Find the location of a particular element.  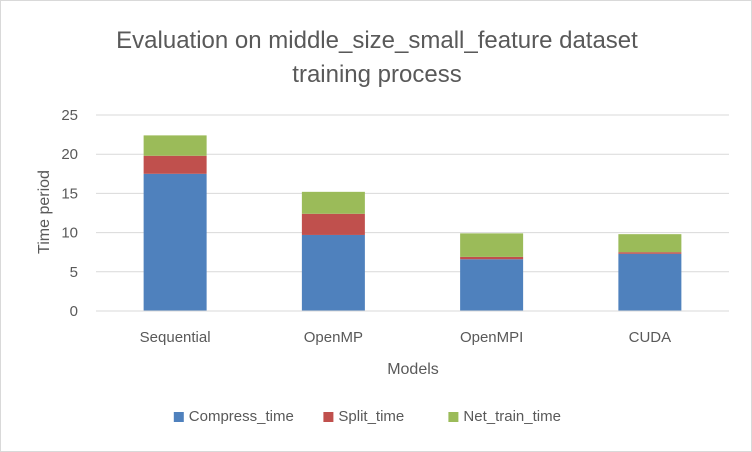

chart-title-line-2: training process is located at coordinates (376, 74).